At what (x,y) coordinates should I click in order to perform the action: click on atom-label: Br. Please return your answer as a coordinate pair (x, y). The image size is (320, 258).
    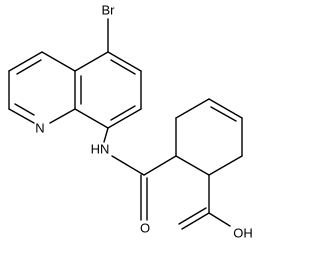
    Looking at the image, I should click on (109, 9).